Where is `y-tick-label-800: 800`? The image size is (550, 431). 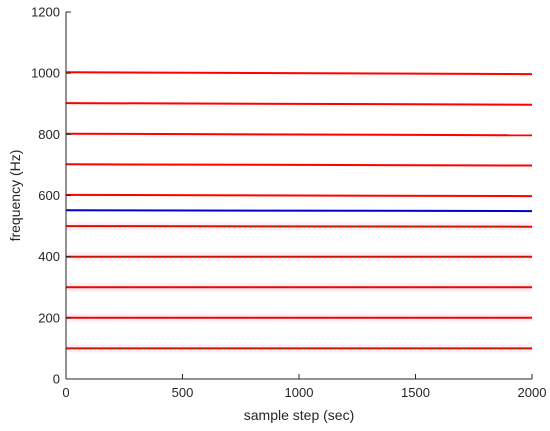 y-tick-label-800: 800 is located at coordinates (49, 134).